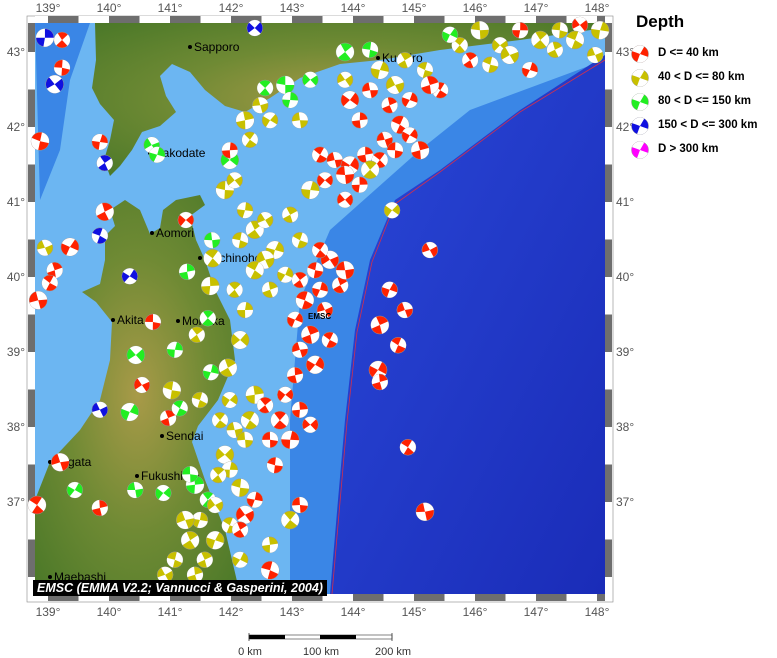 Image resolution: width=777 pixels, height=658 pixels. I want to click on lon-tick-label: 146°, so click(475, 612).